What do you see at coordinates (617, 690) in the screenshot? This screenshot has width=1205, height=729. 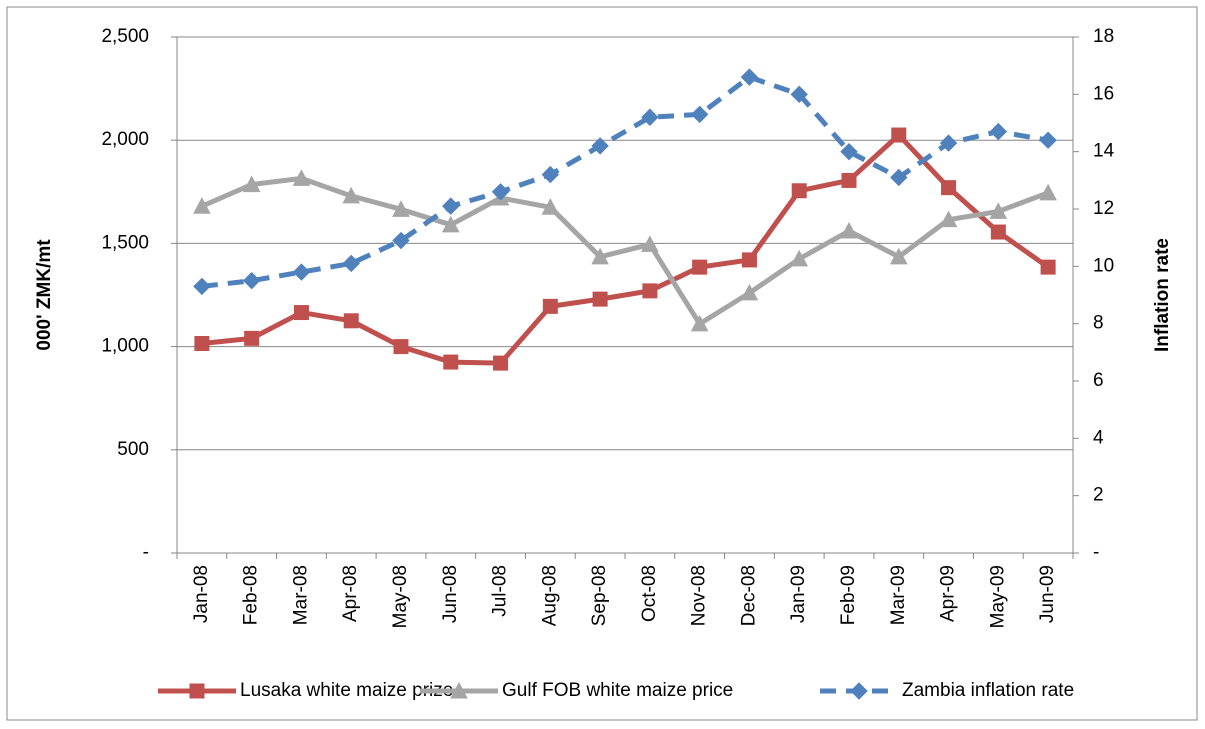 I see `legend-label: Gulf FOB white maize price` at bounding box center [617, 690].